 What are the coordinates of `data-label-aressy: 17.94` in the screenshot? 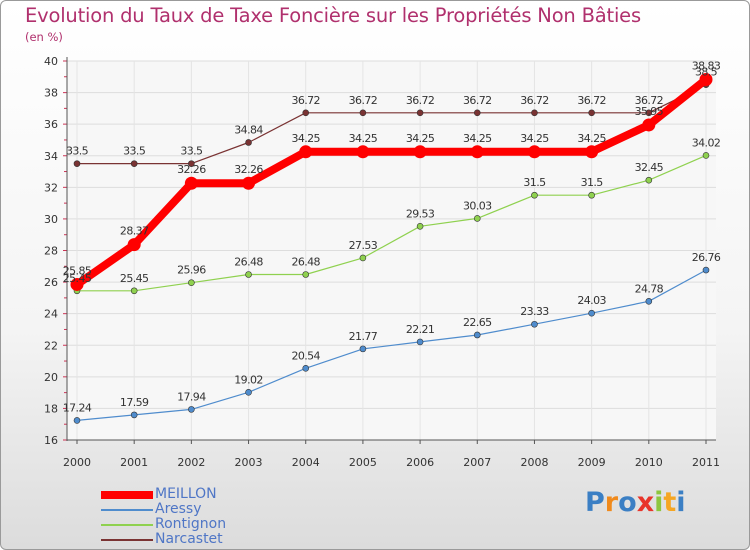 It's located at (191, 396).